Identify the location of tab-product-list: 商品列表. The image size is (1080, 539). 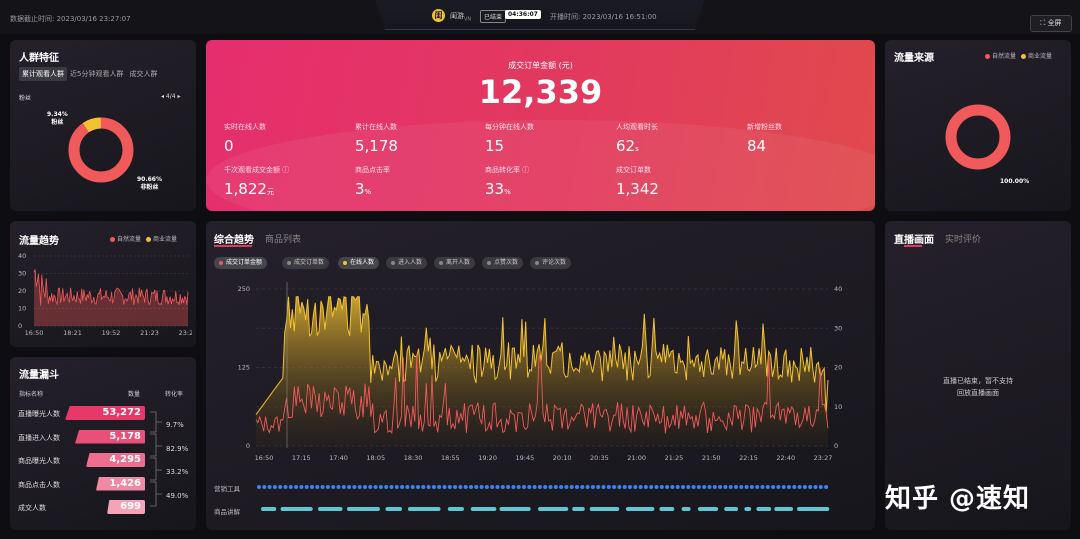
(283, 240).